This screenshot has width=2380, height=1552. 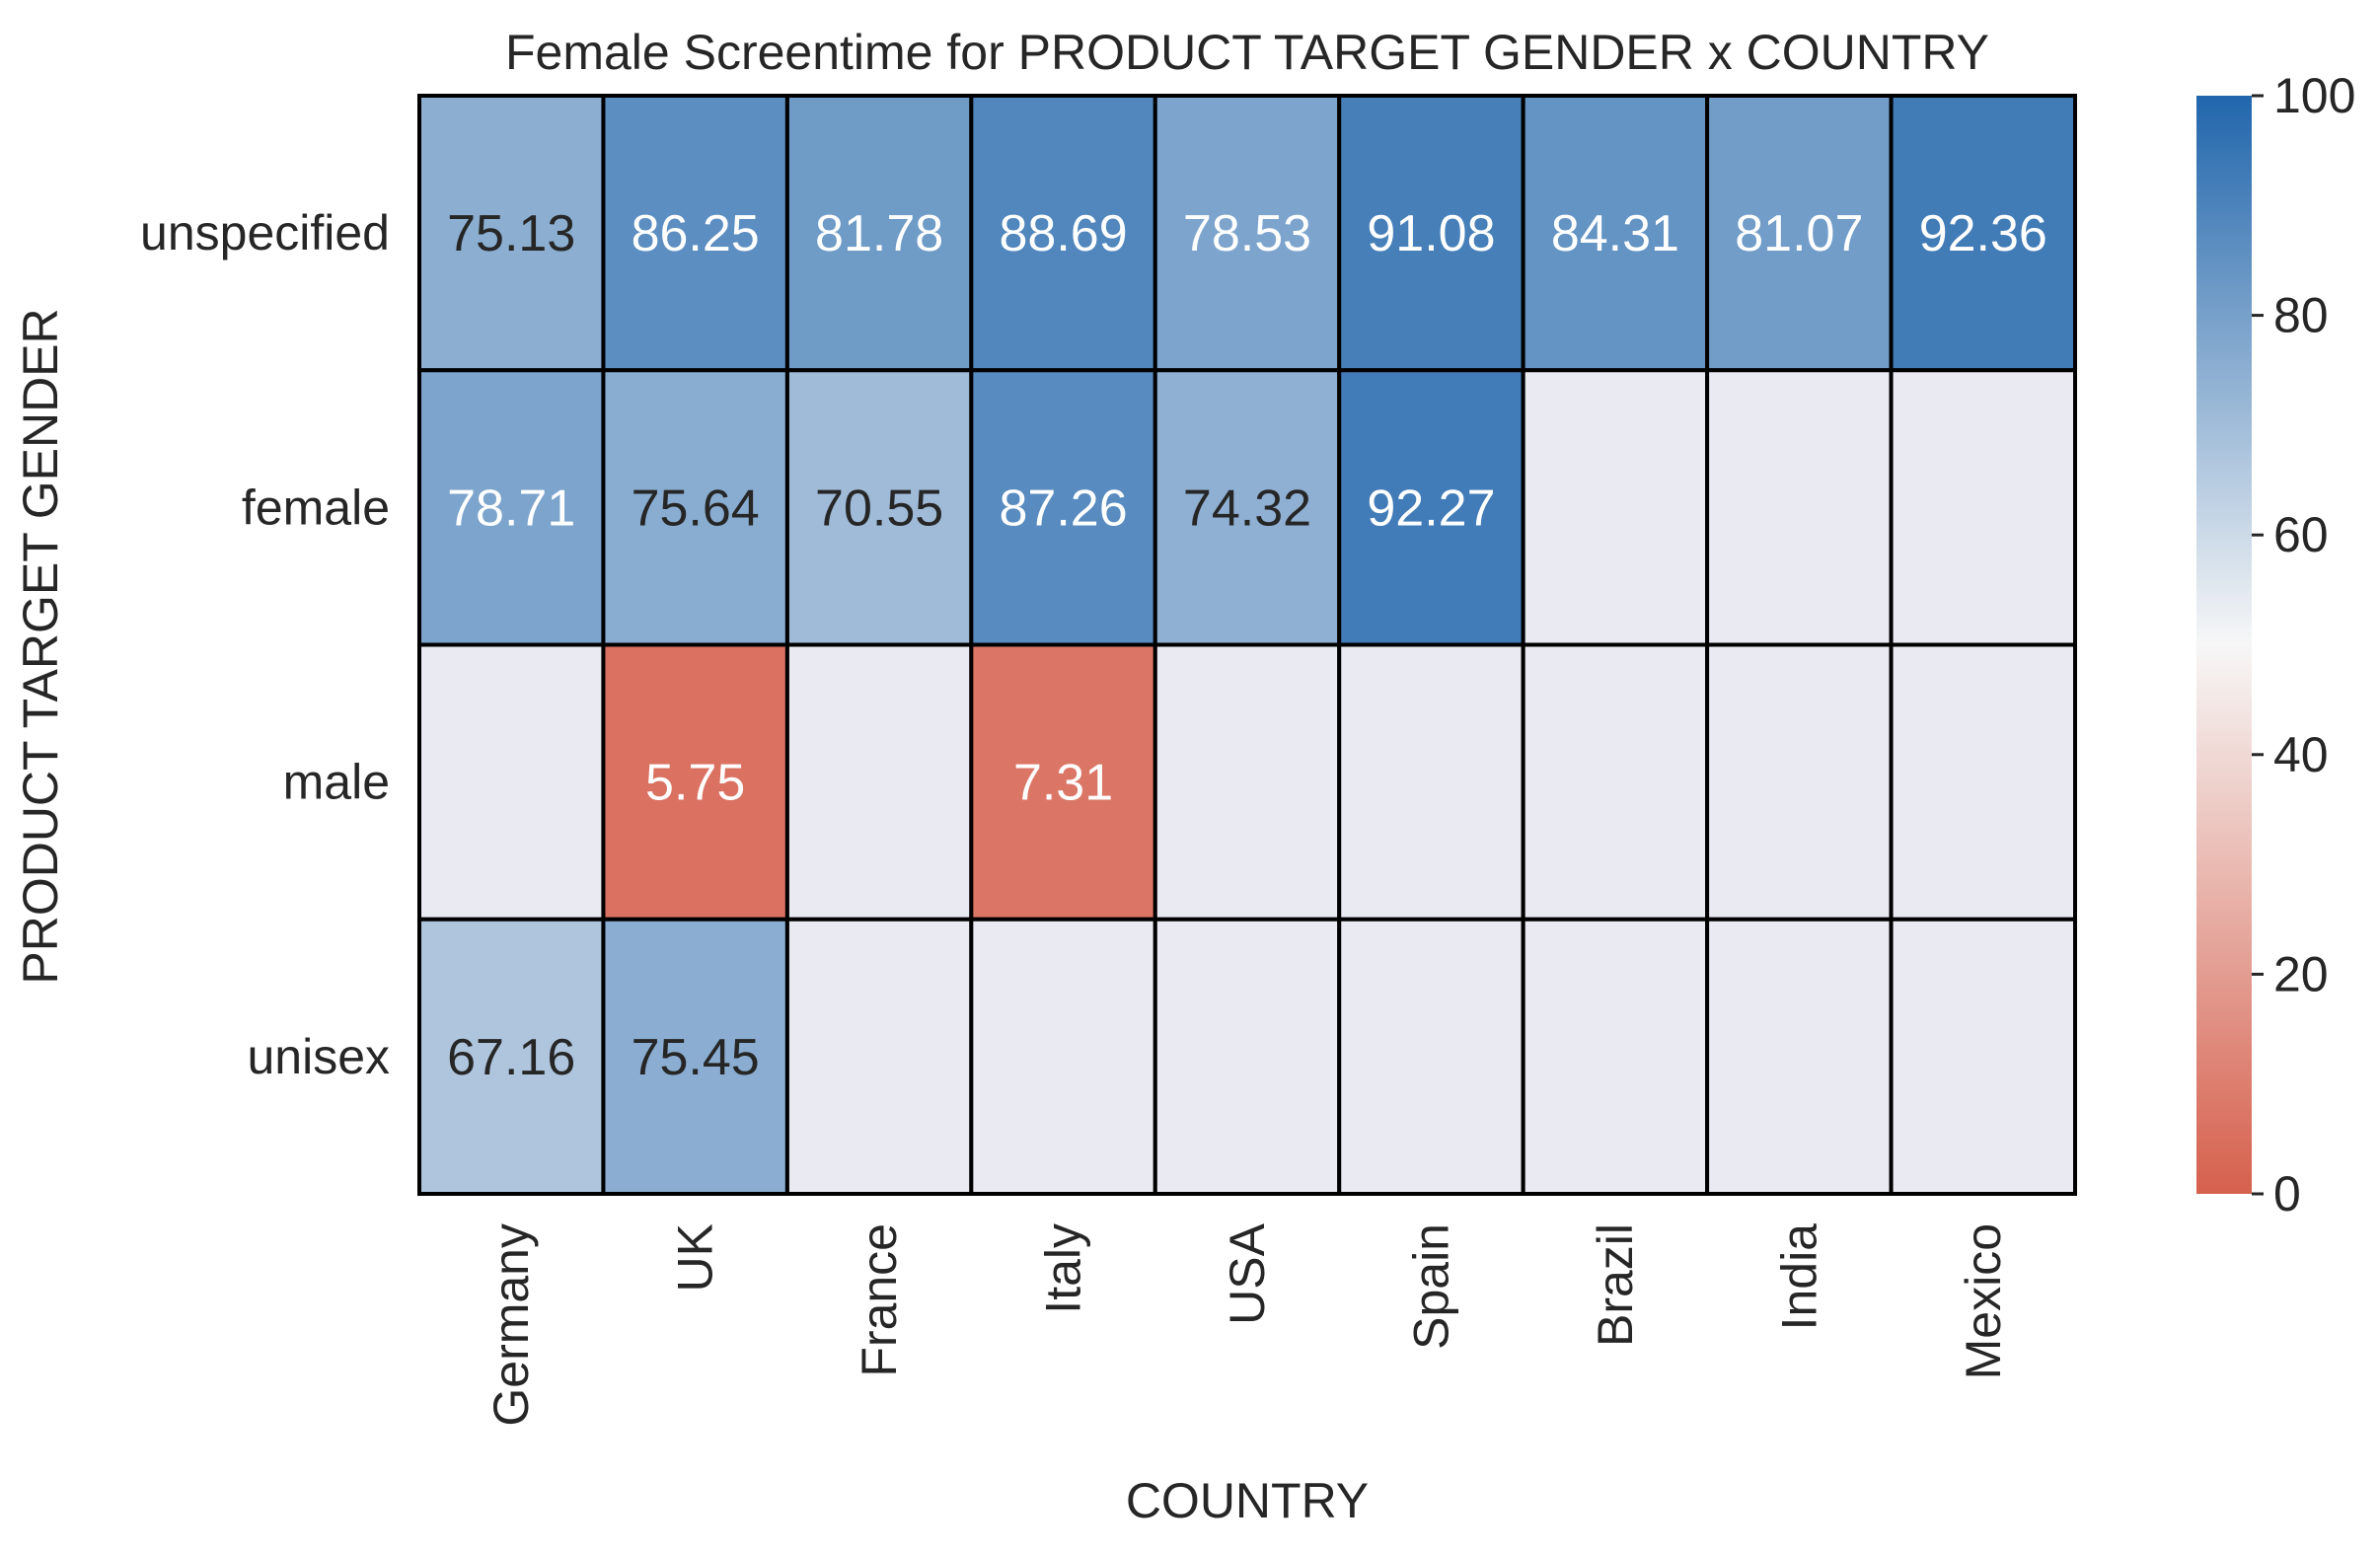 What do you see at coordinates (1063, 1268) in the screenshot?
I see `x-tick-label: Italy` at bounding box center [1063, 1268].